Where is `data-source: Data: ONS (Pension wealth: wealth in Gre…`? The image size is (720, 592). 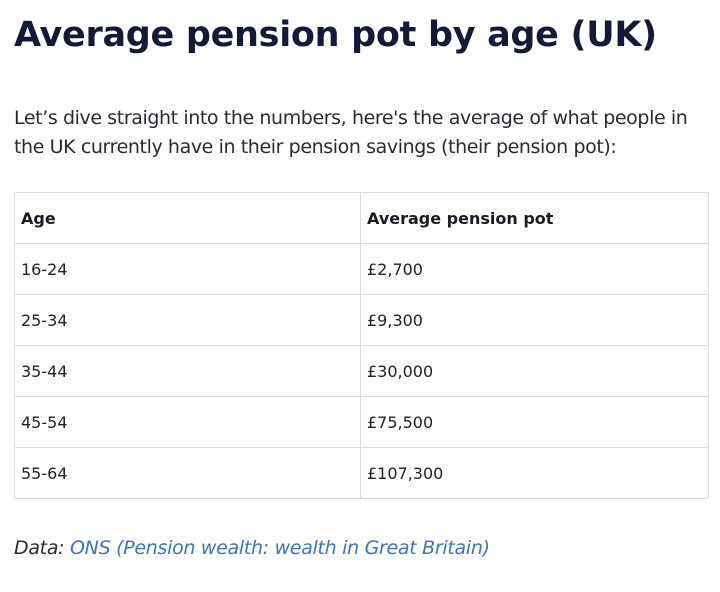 data-source: Data: ONS (Pension wealth: wealth in Gre… is located at coordinates (360, 548).